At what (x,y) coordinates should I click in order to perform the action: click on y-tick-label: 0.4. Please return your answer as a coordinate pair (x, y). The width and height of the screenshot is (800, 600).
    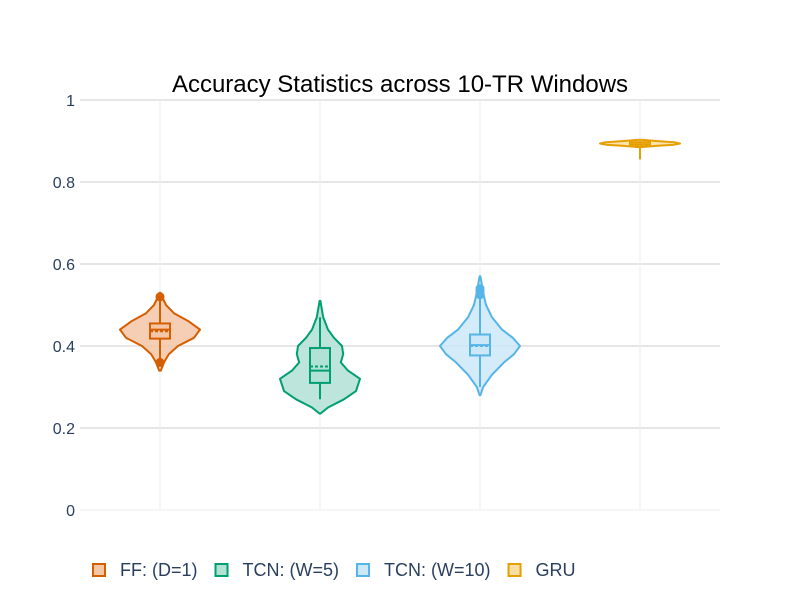
    Looking at the image, I should click on (64, 347).